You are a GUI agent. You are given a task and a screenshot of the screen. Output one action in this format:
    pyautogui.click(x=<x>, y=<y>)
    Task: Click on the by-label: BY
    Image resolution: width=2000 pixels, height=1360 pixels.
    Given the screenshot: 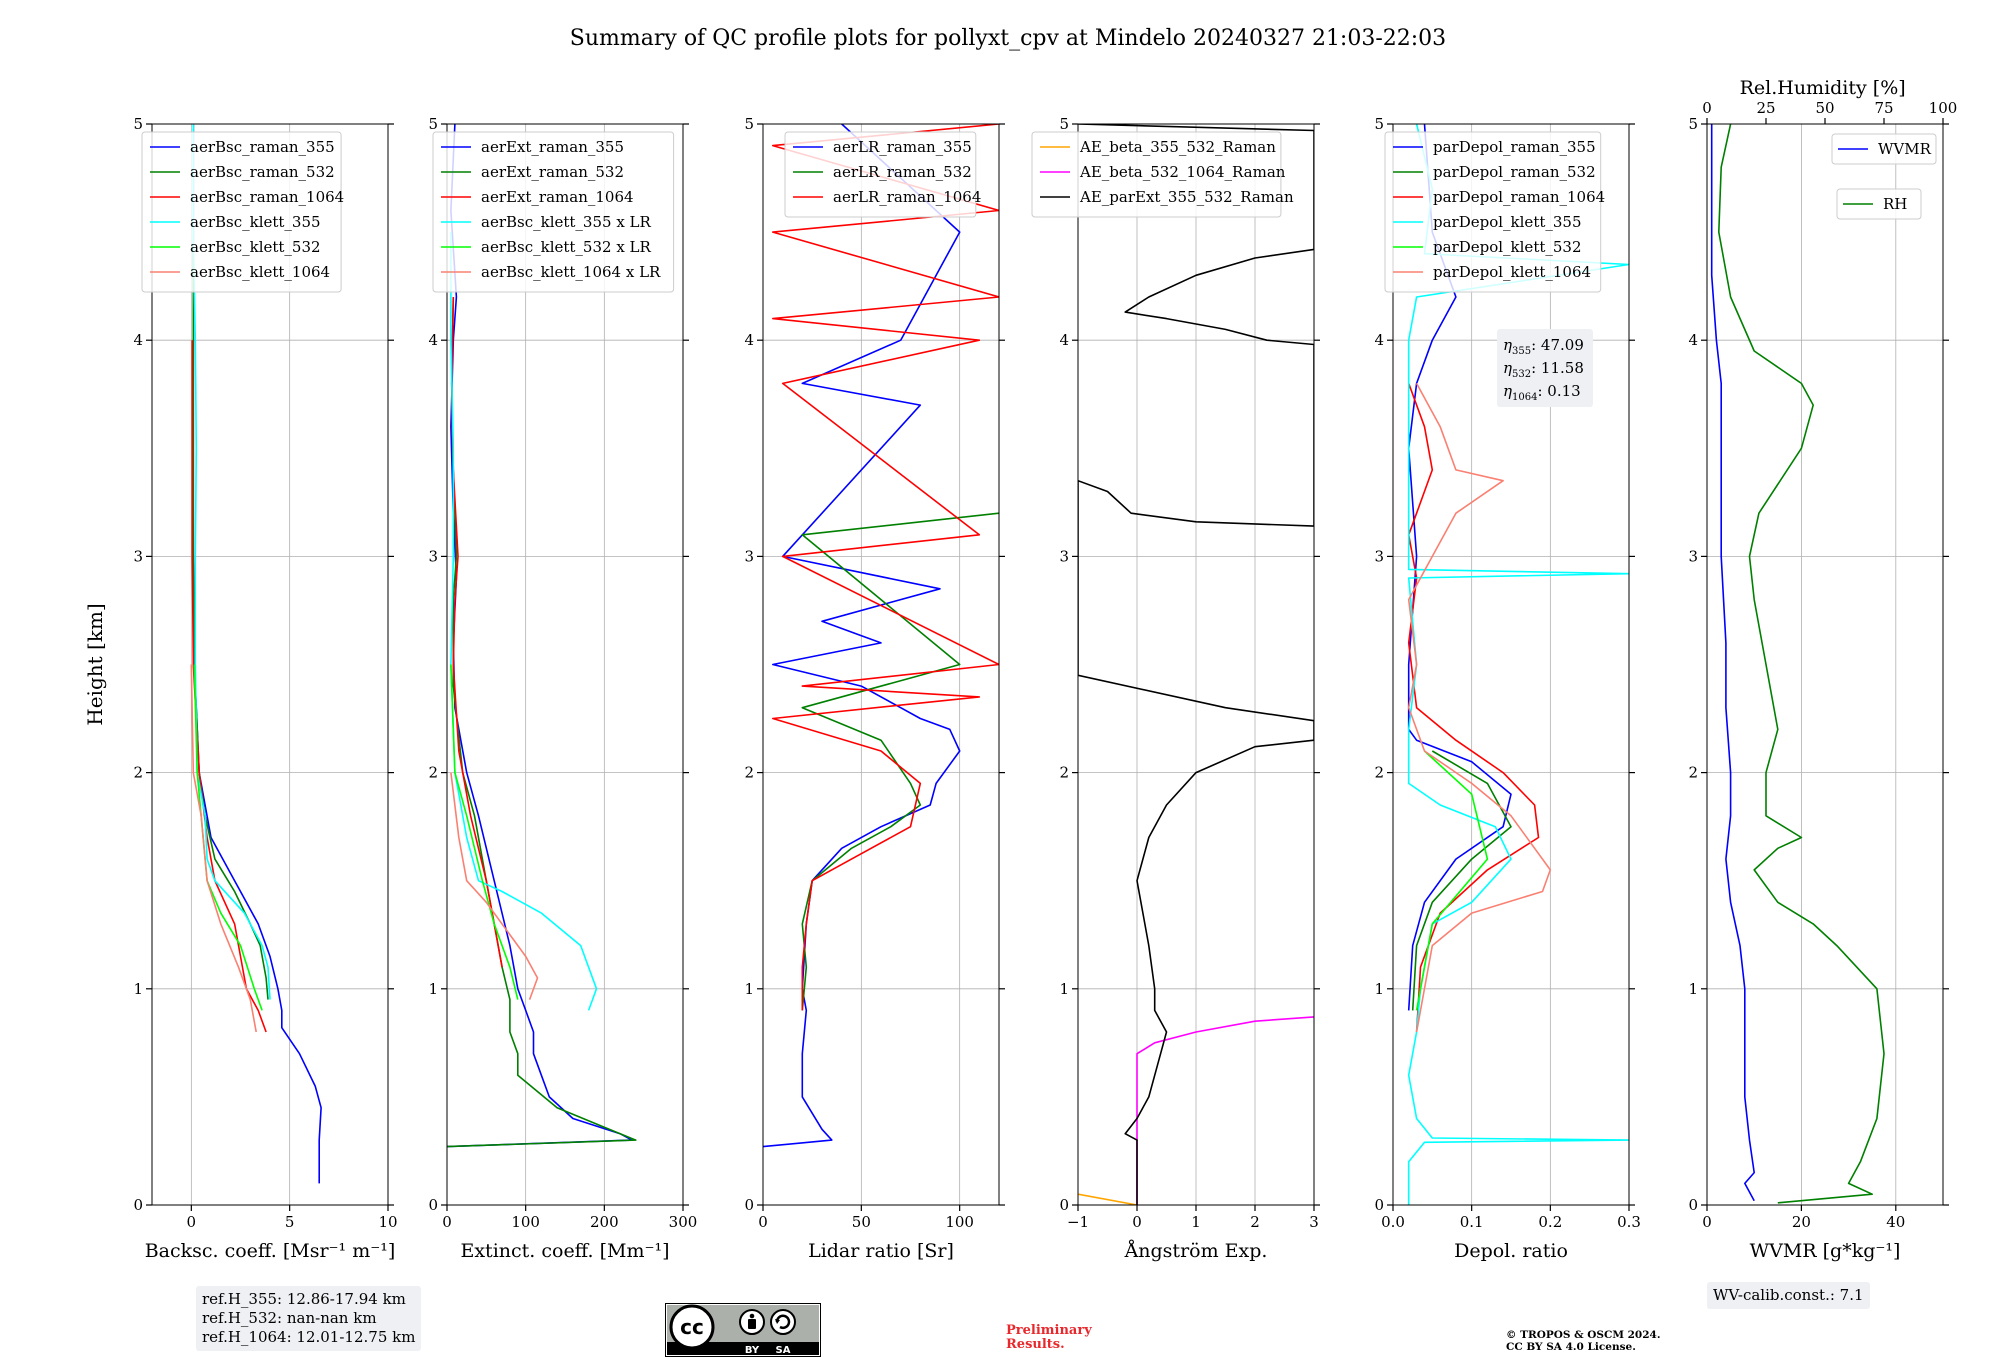 What is the action you would take?
    pyautogui.click(x=752, y=1350)
    